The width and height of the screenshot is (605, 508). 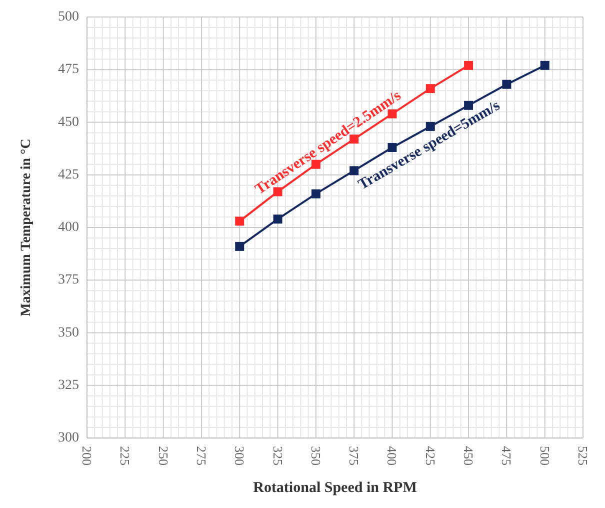 I want to click on y-tick-label: 450, so click(x=68, y=122).